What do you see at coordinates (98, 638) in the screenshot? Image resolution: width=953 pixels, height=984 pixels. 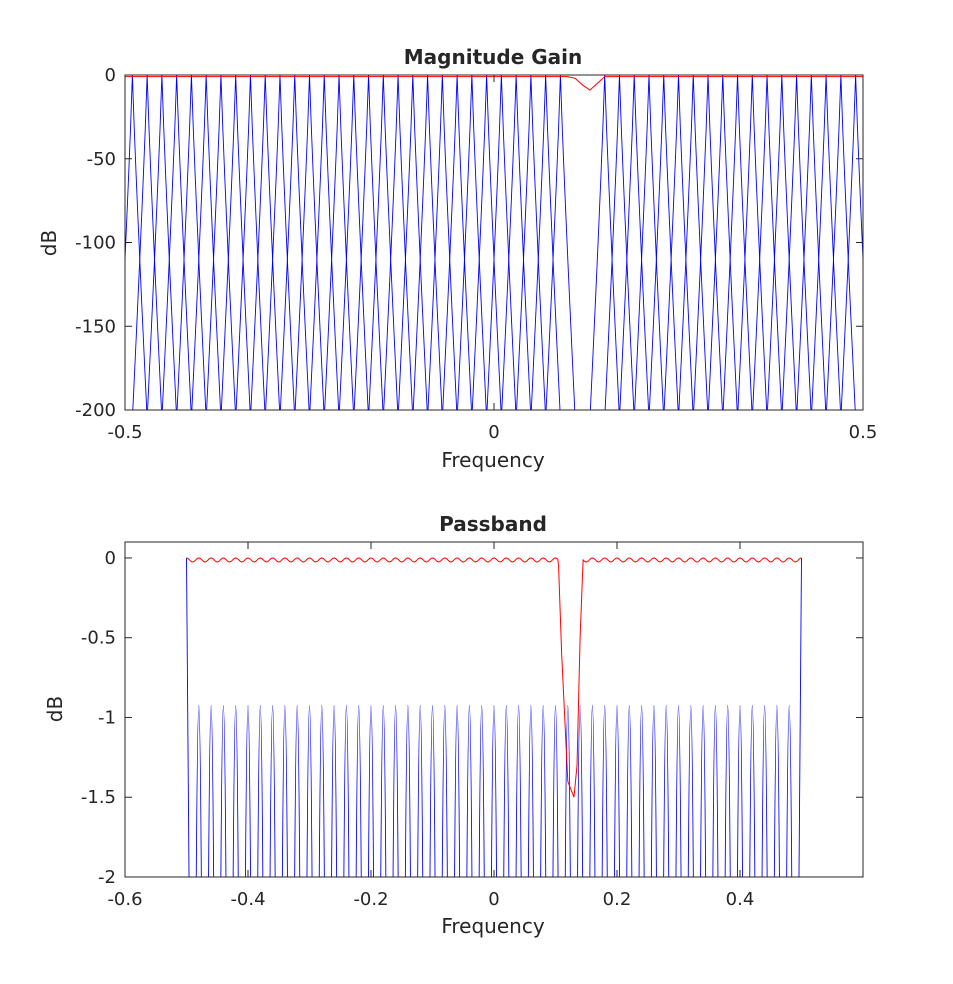 I see `y-tick-label: -0.5` at bounding box center [98, 638].